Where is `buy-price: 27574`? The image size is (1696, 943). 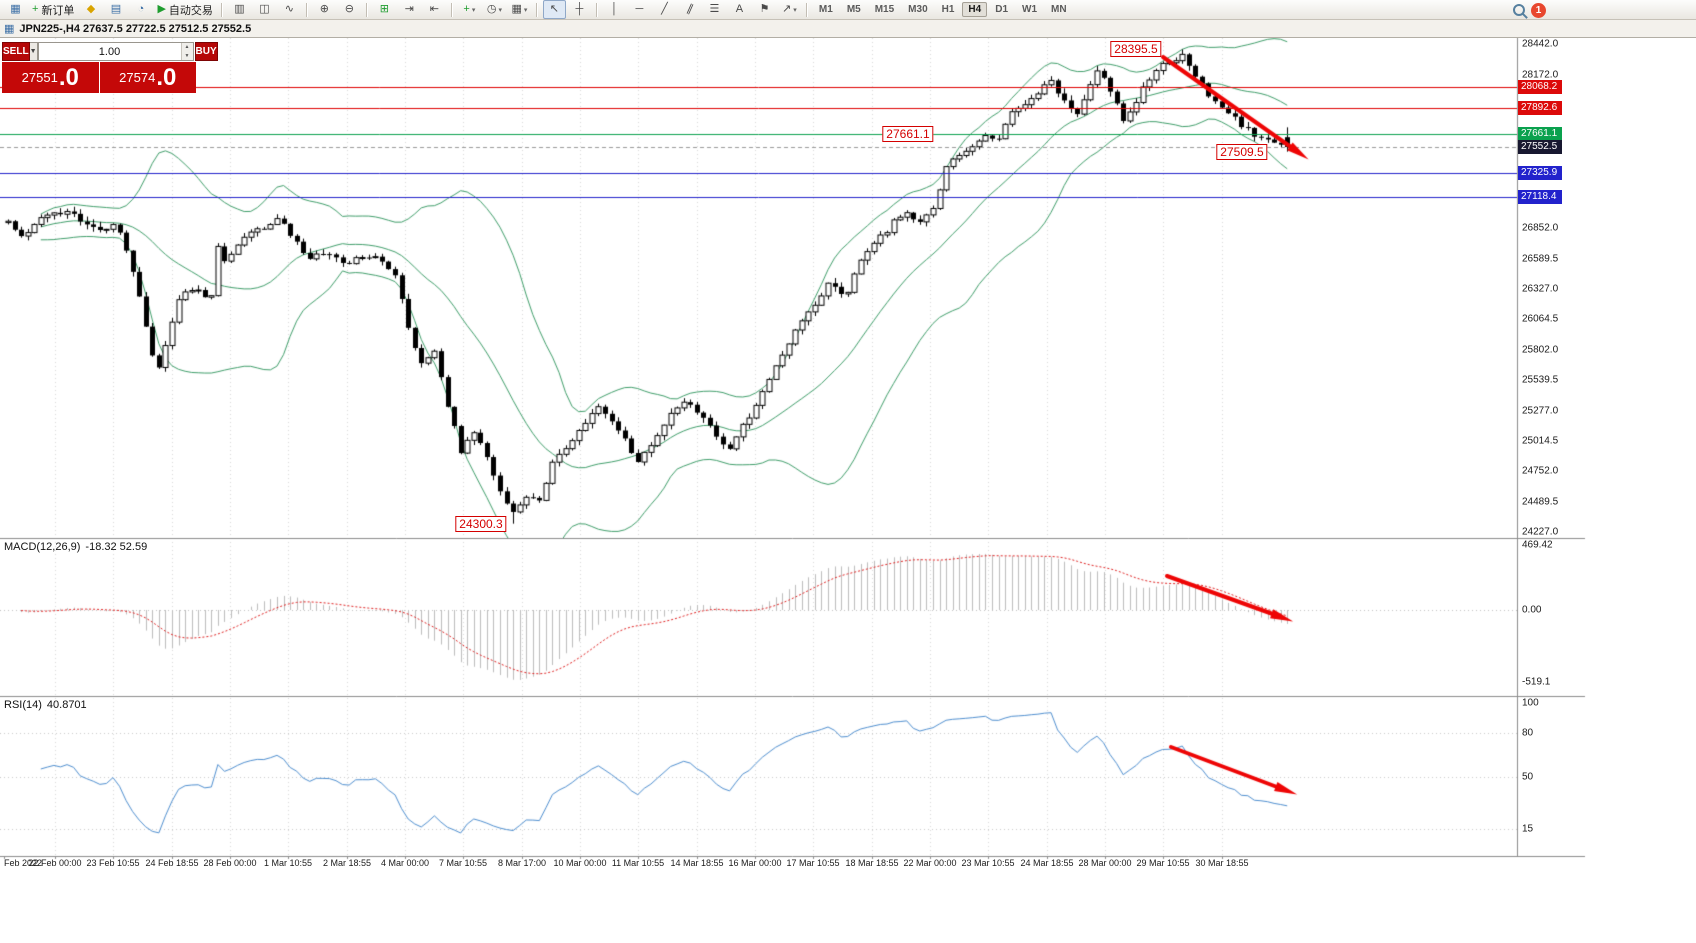
buy-price: 27574 is located at coordinates (137, 77).